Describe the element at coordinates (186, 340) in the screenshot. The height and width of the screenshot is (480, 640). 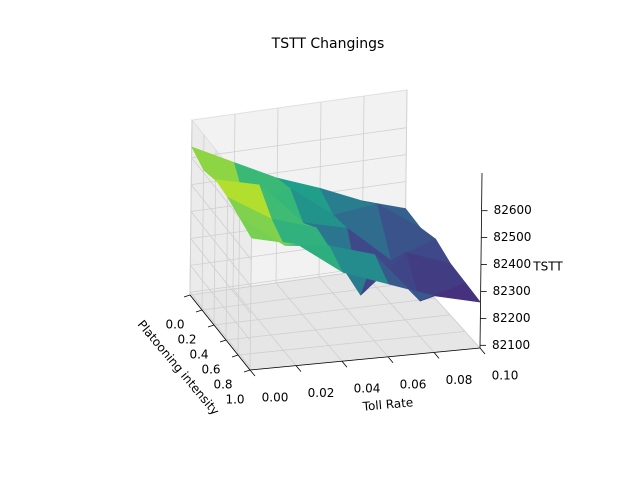
I see `y-tick-label: 0.2` at that location.